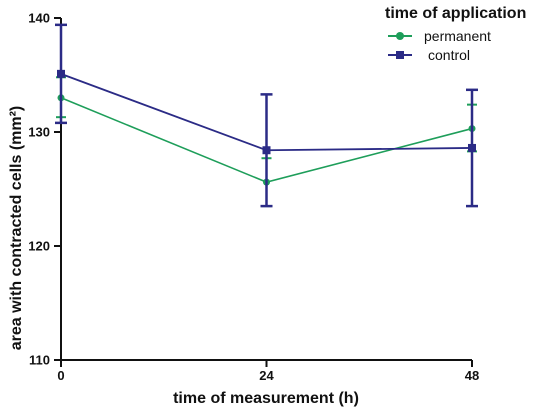 This screenshot has width=550, height=410. What do you see at coordinates (449, 55) in the screenshot?
I see `legend-label-control: control` at bounding box center [449, 55].